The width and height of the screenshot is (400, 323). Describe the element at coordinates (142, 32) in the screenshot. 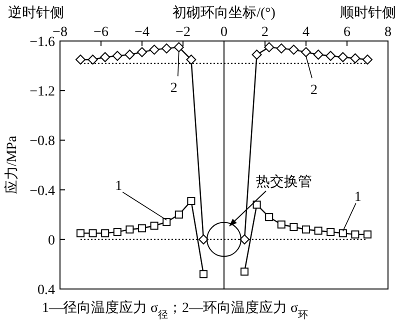

I see `x-tick-label: −4` at that location.